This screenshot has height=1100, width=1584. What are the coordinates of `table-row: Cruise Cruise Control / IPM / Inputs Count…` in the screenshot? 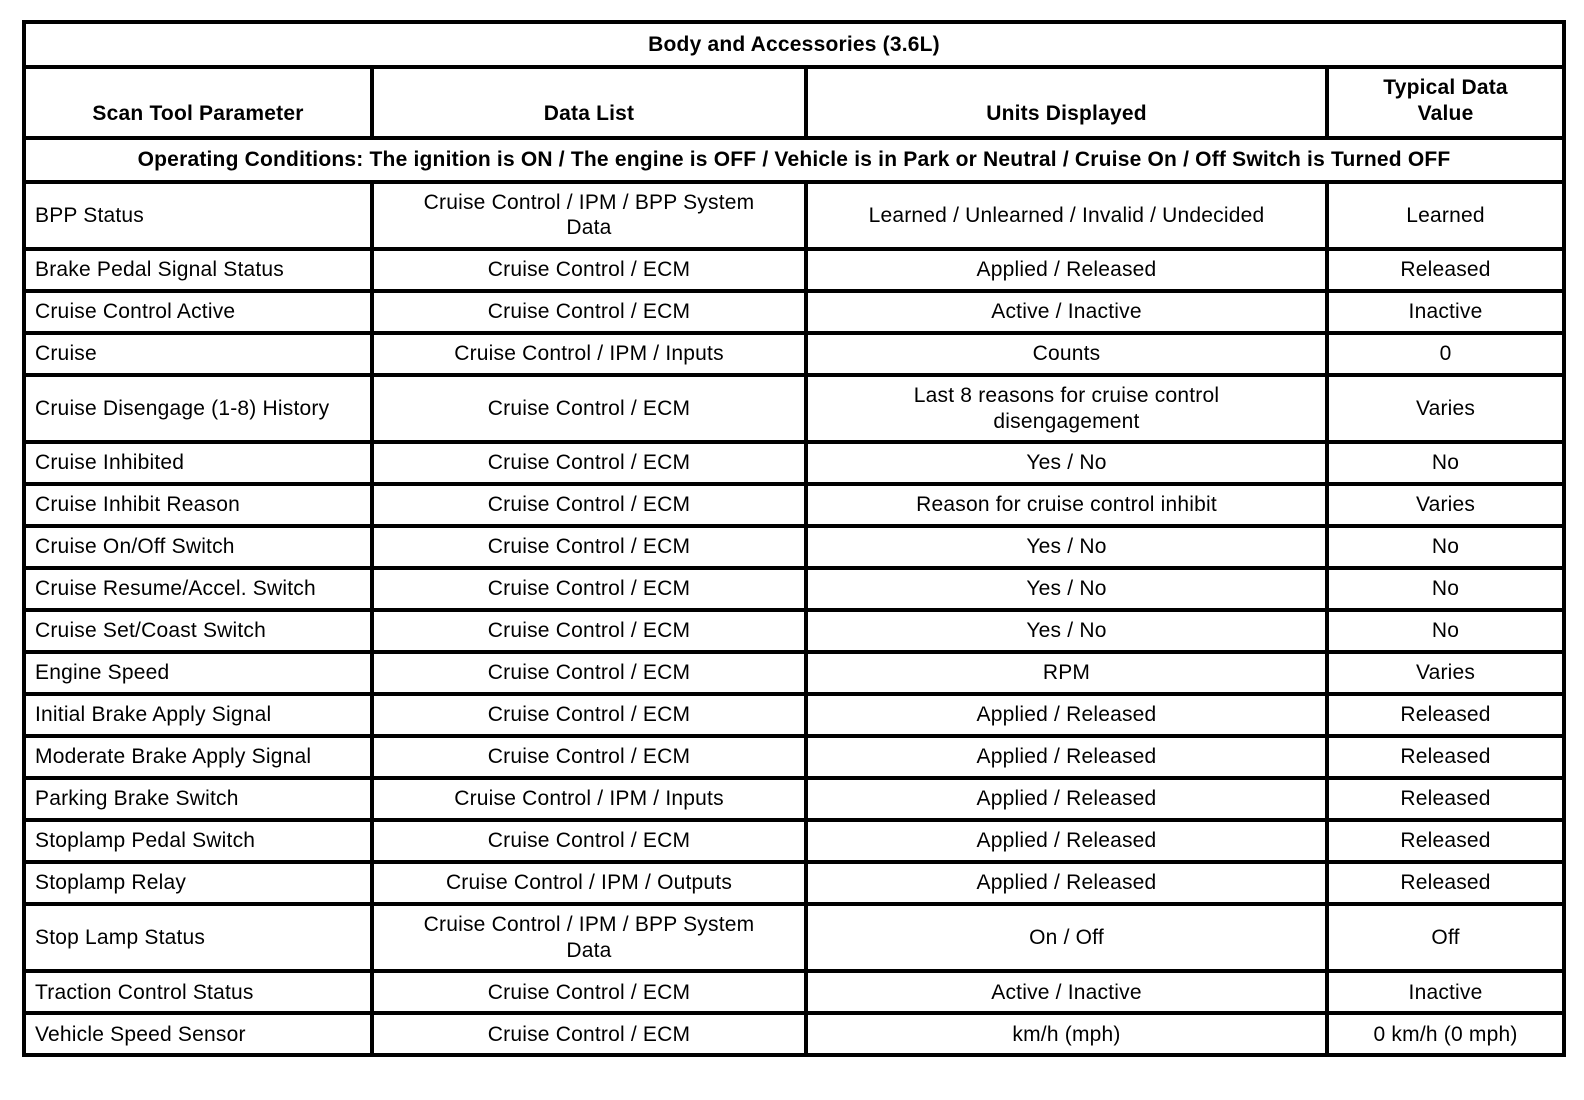 It's located at (794, 354).